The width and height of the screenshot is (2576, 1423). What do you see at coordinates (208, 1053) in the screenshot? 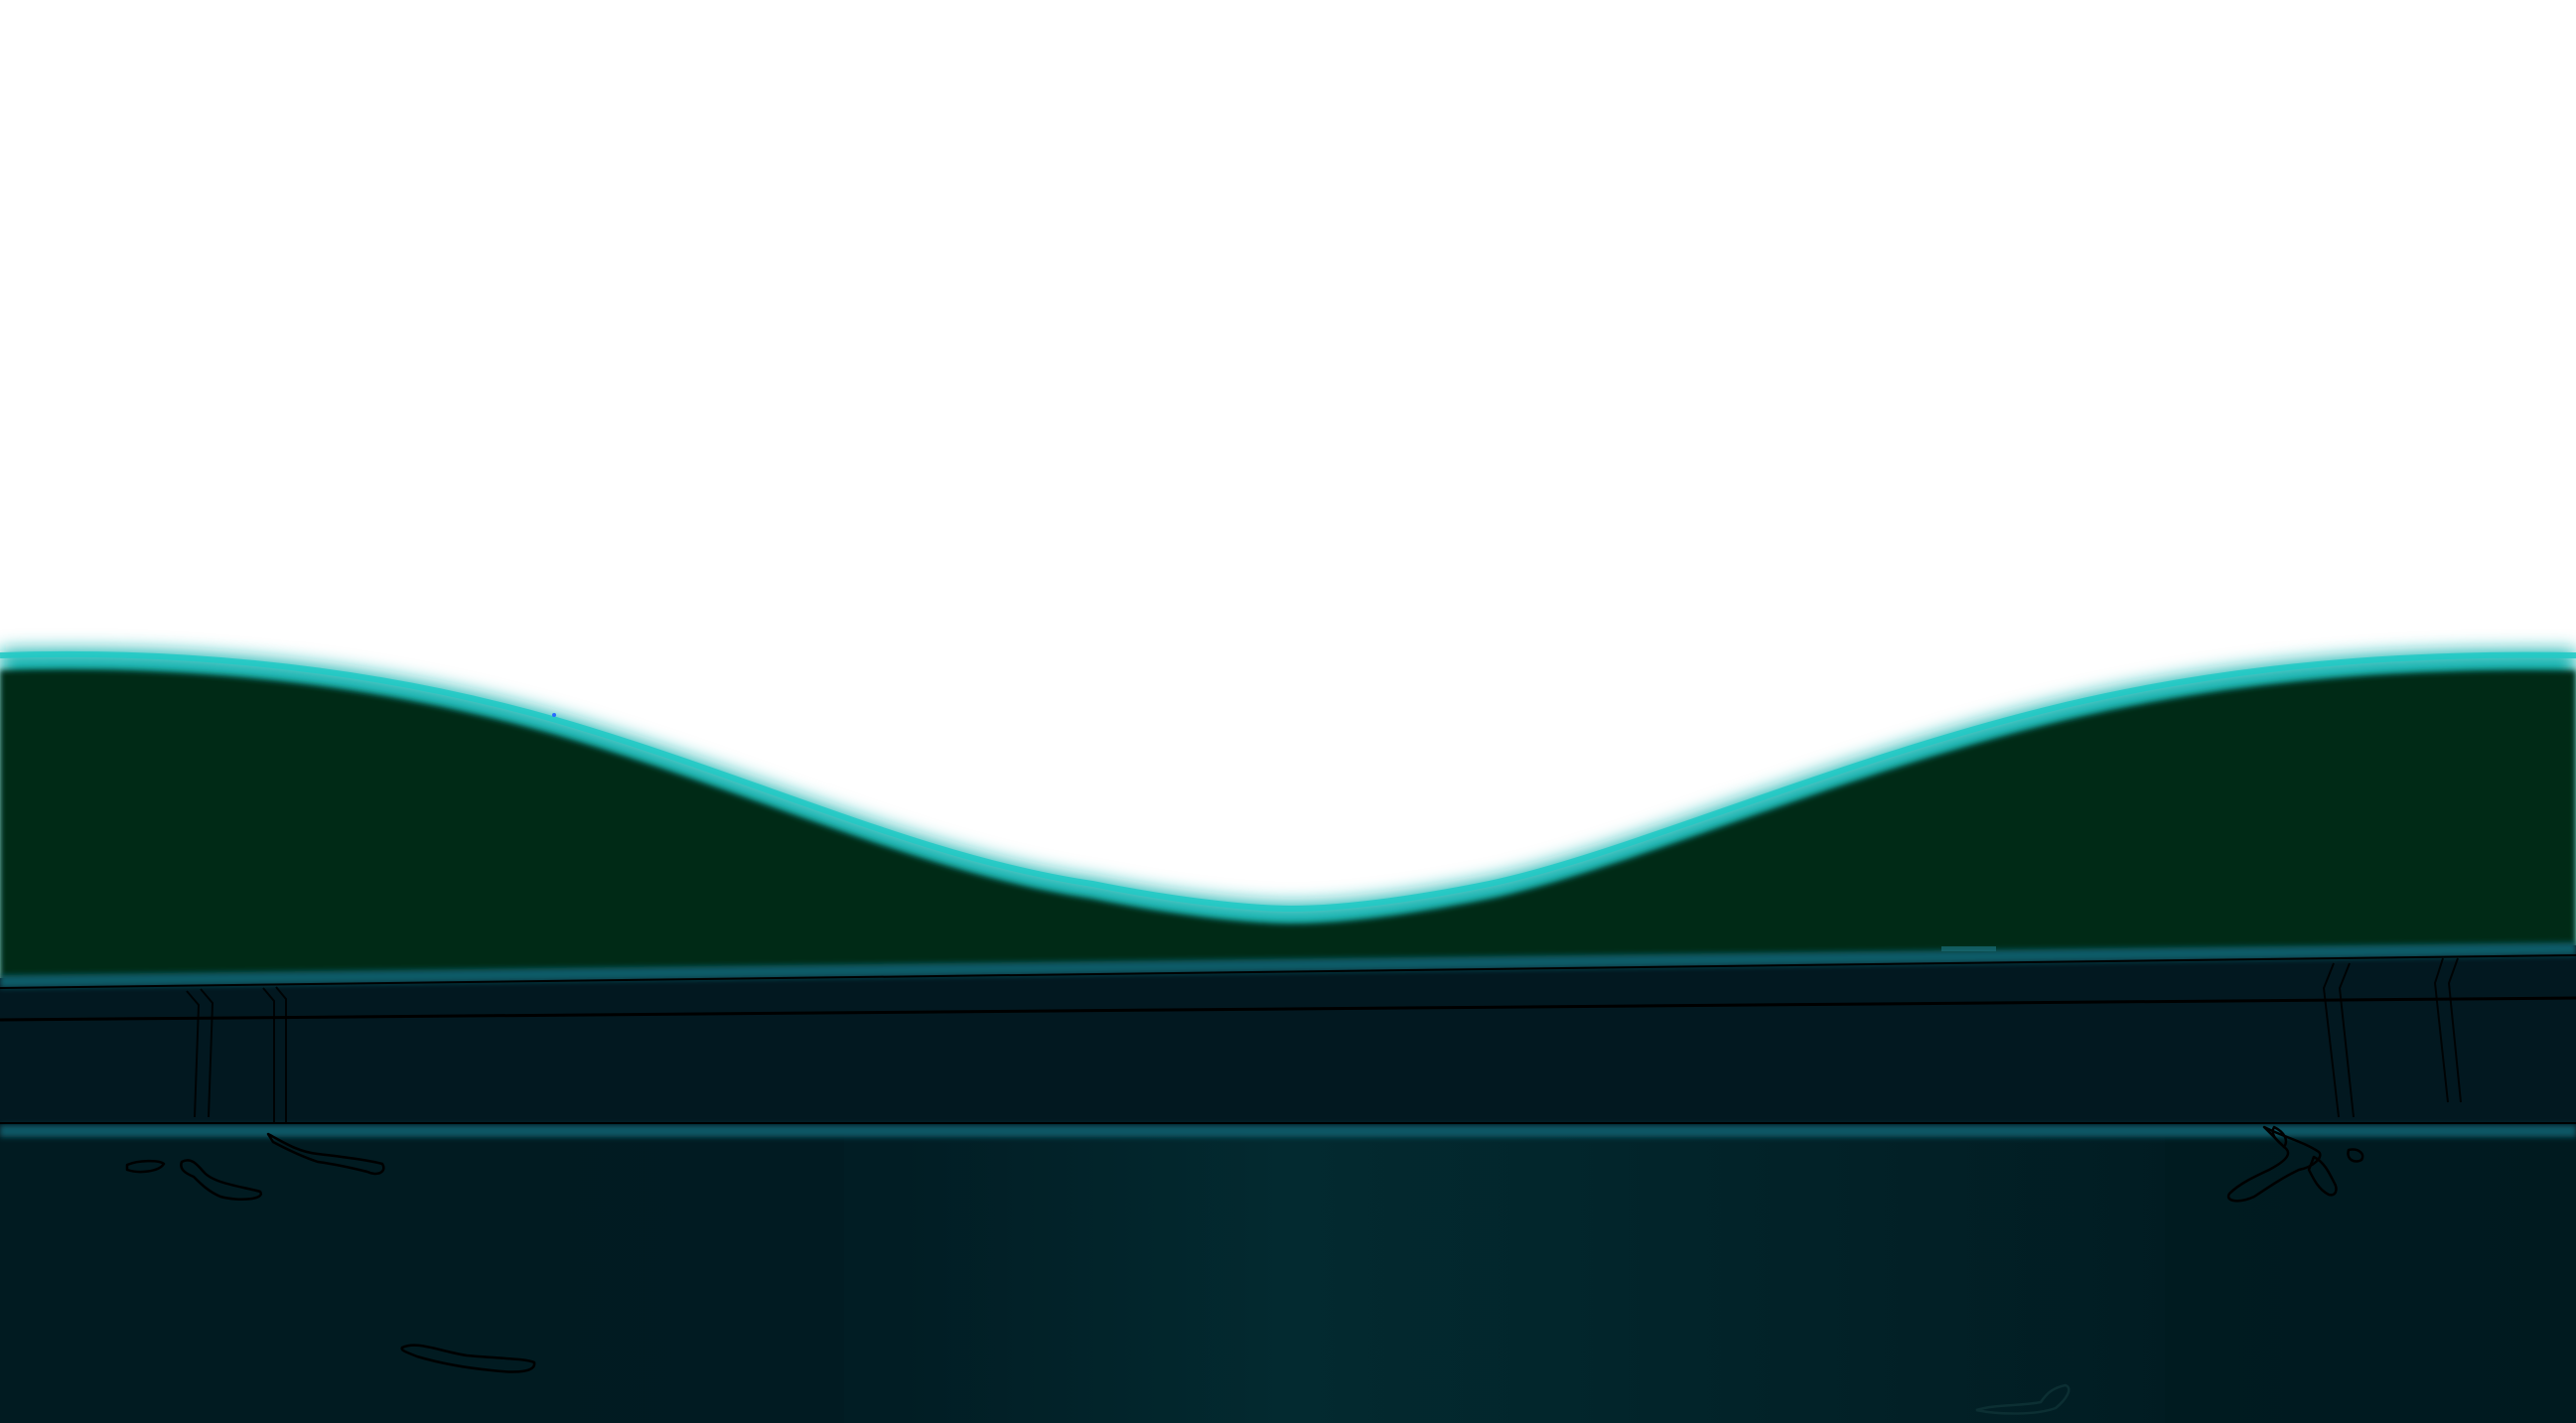
I see `strut-left-a2` at bounding box center [208, 1053].